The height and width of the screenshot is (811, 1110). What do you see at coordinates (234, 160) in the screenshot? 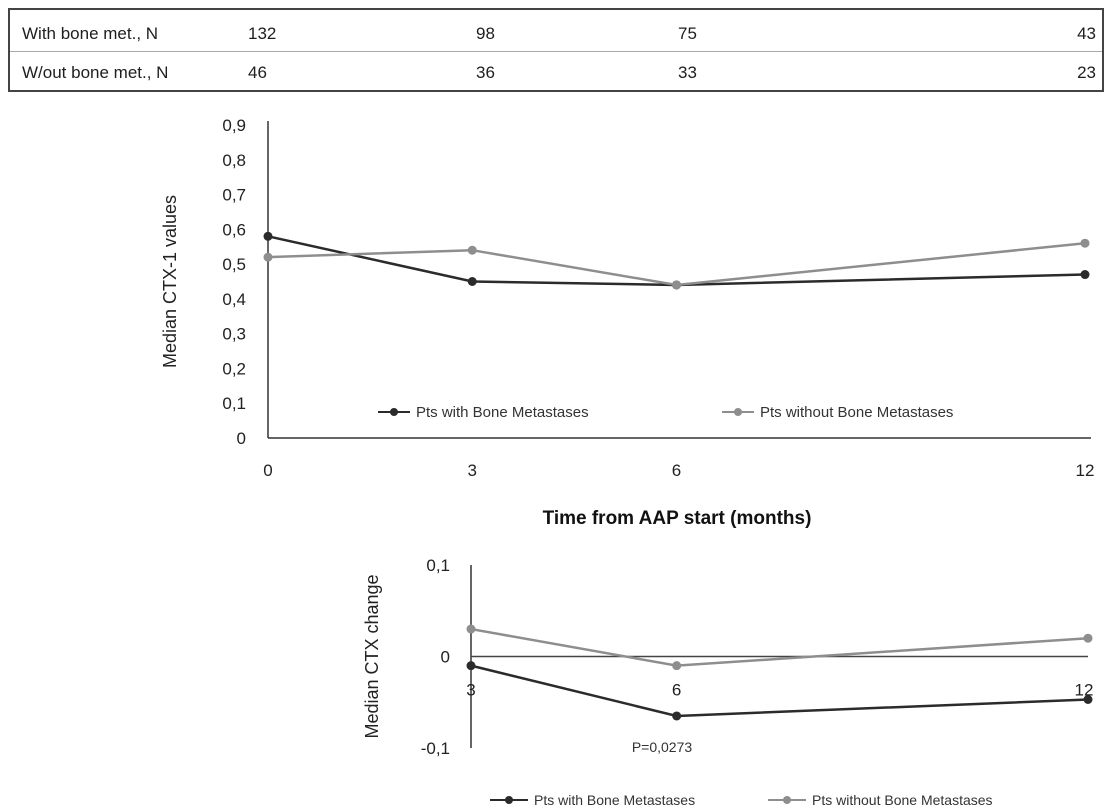
I see `y-tick-label: 0,8` at bounding box center [234, 160].